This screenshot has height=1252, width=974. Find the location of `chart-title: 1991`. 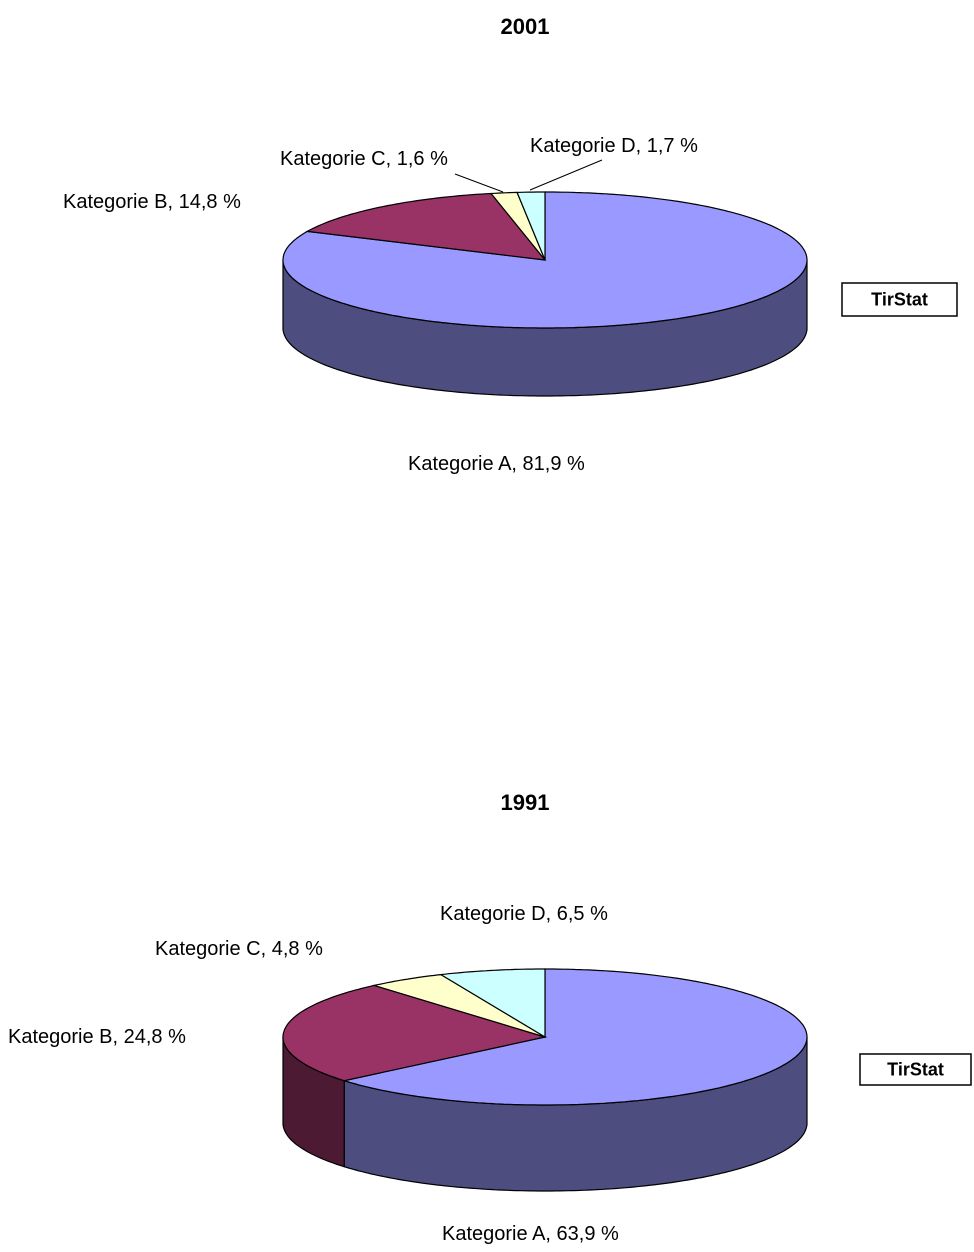

chart-title: 1991 is located at coordinates (525, 802).